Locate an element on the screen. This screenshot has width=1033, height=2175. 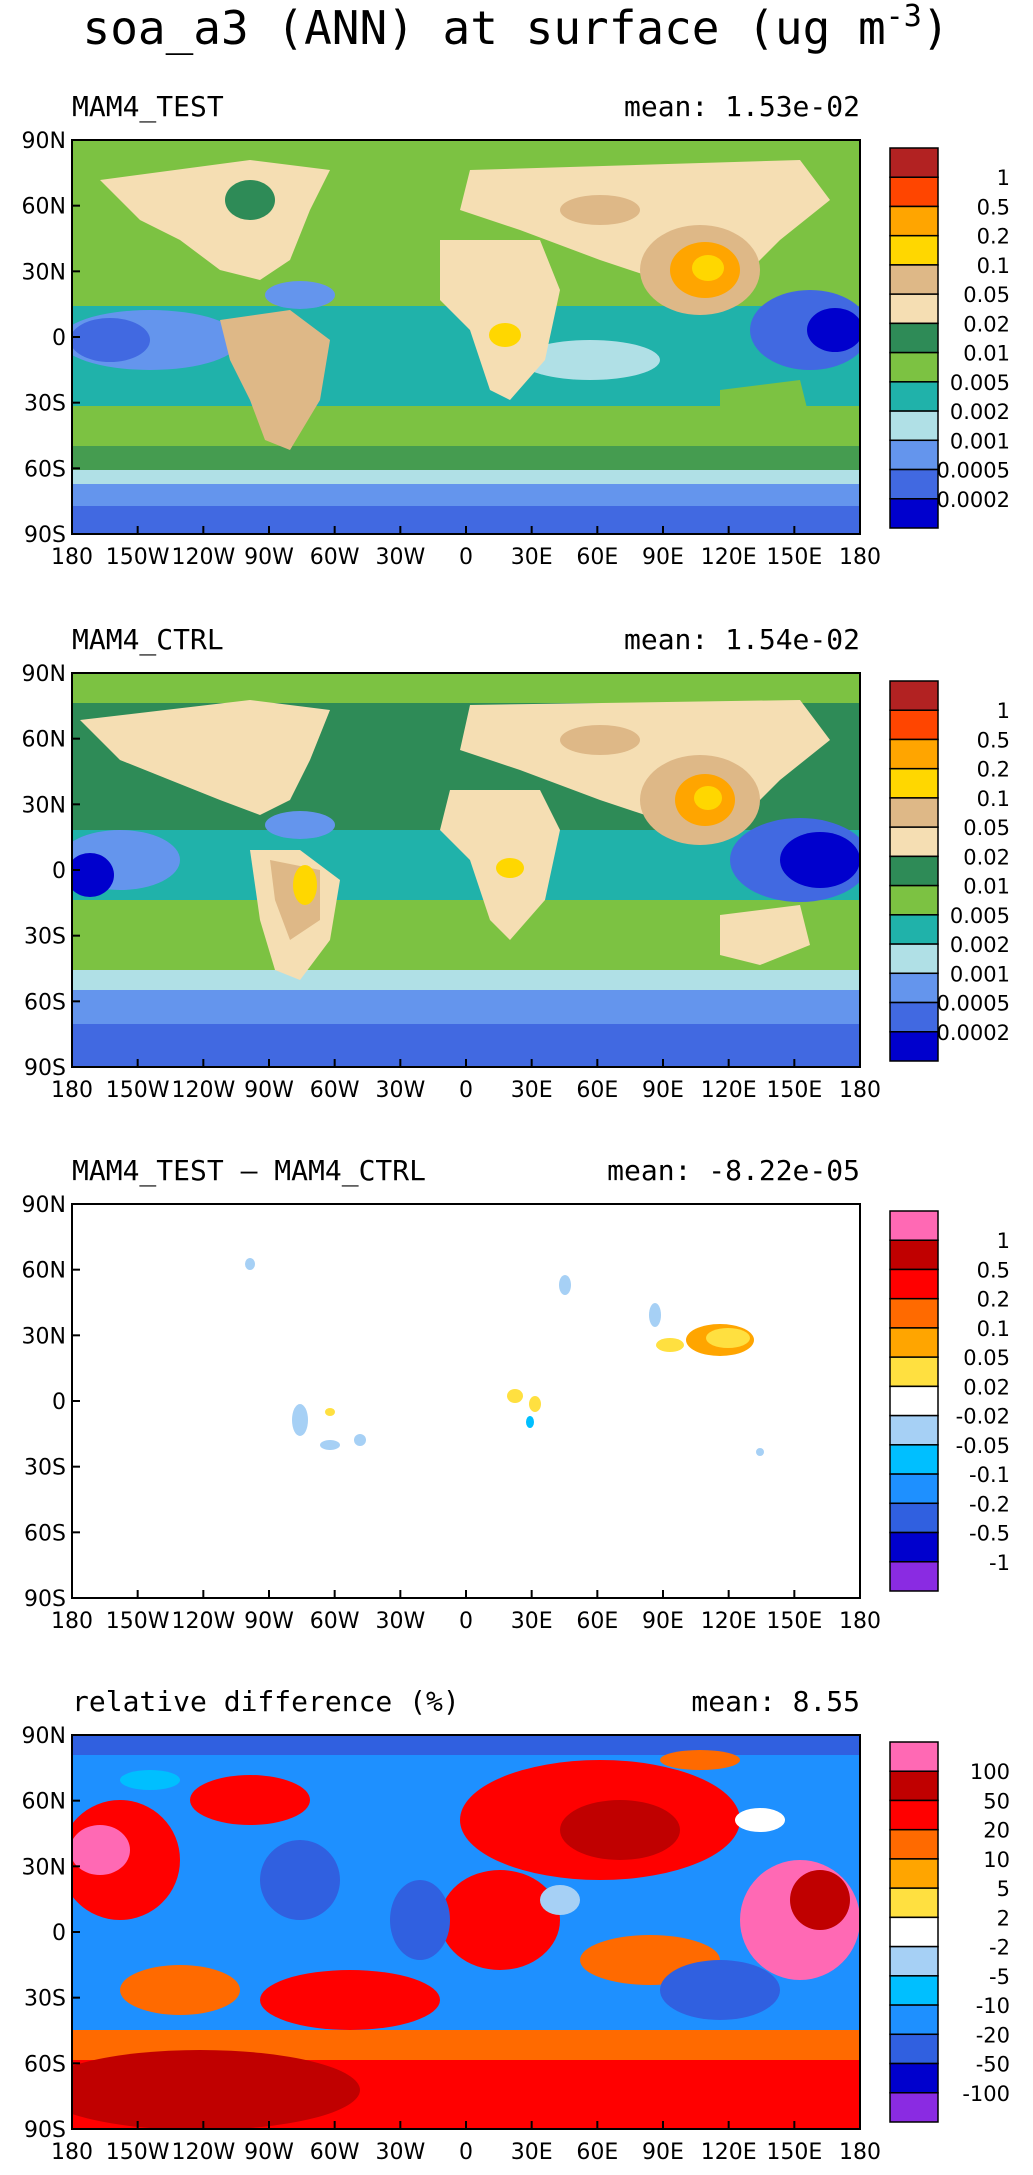
colorbar-label: -0.2 is located at coordinates (989, 1504).